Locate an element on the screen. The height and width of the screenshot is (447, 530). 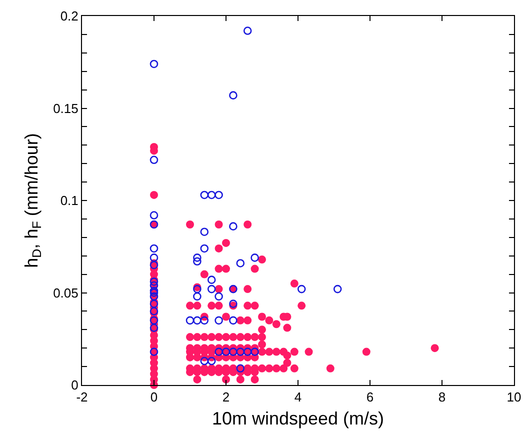
x-tick-label: 4 is located at coordinates (298, 397).